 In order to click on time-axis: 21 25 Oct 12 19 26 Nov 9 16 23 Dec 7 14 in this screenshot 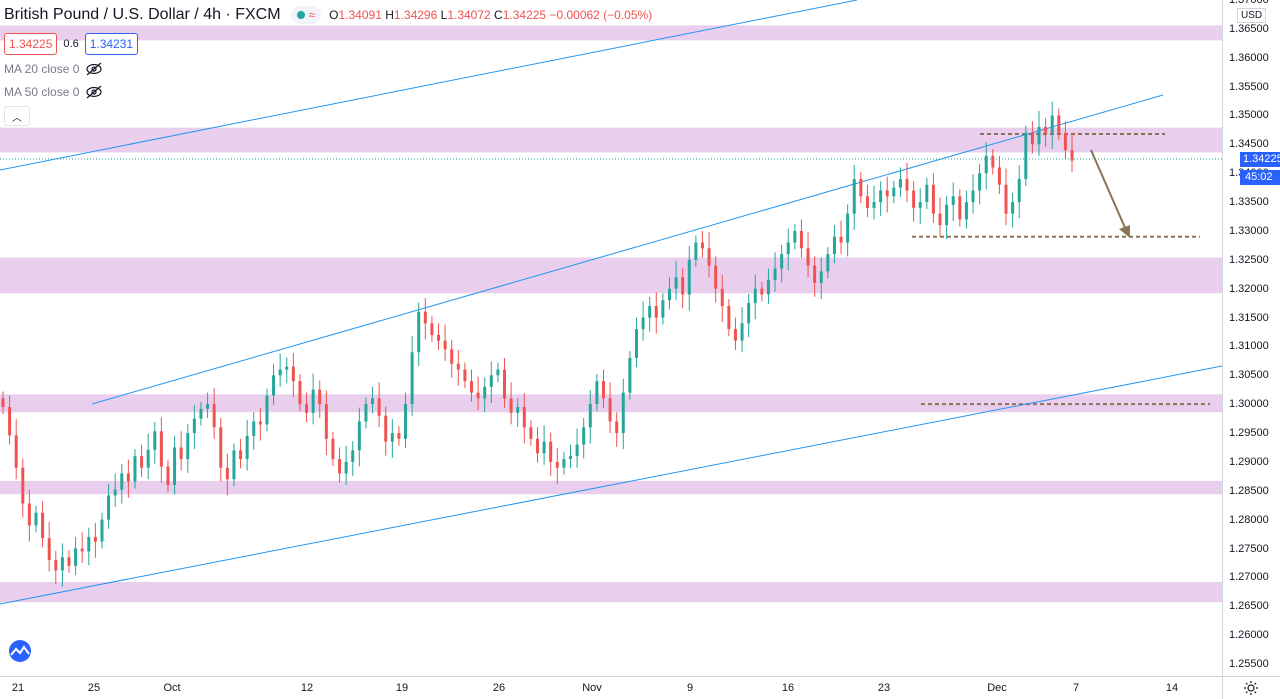, I will do `click(611, 687)`.